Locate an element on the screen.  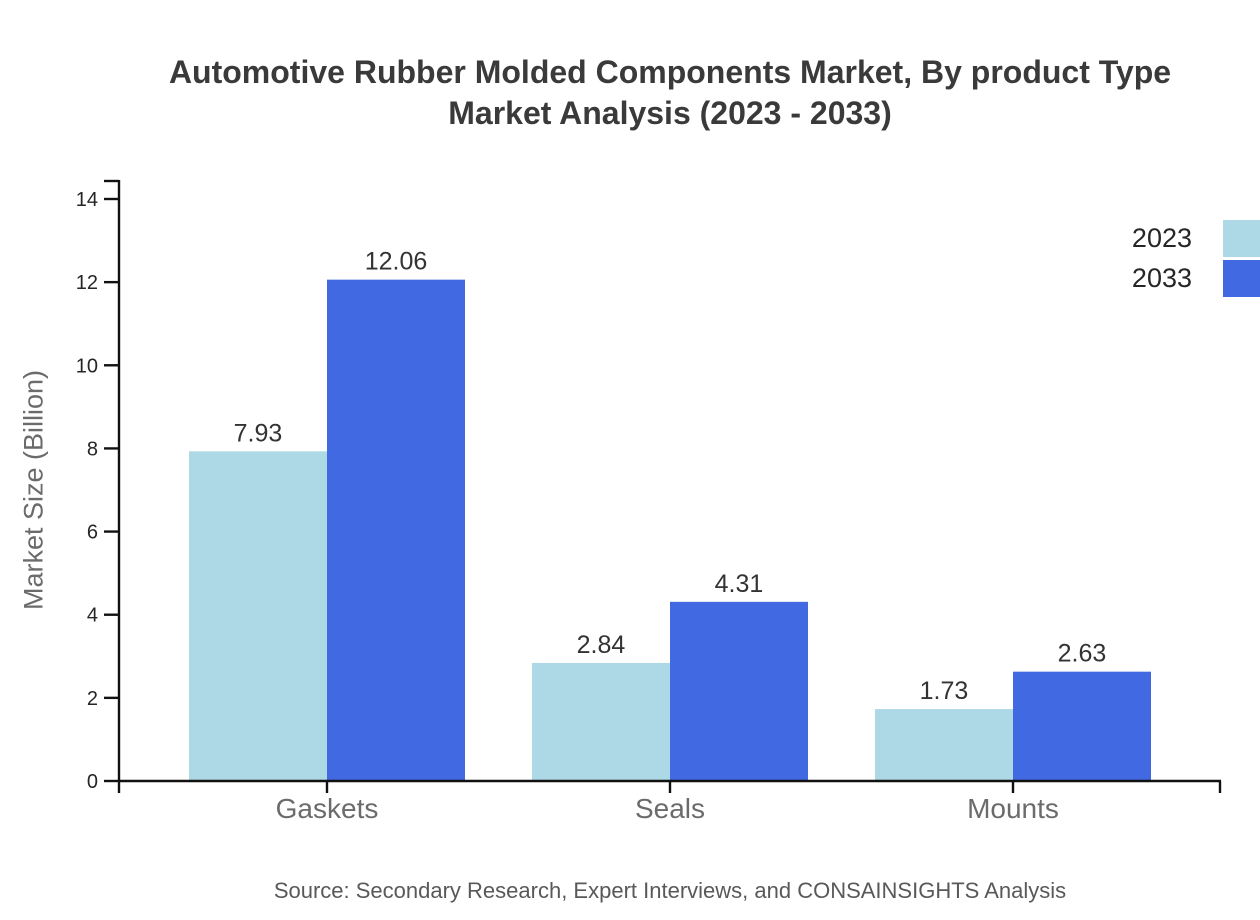
value-label-2033-gaskets: 12.06 is located at coordinates (396, 262).